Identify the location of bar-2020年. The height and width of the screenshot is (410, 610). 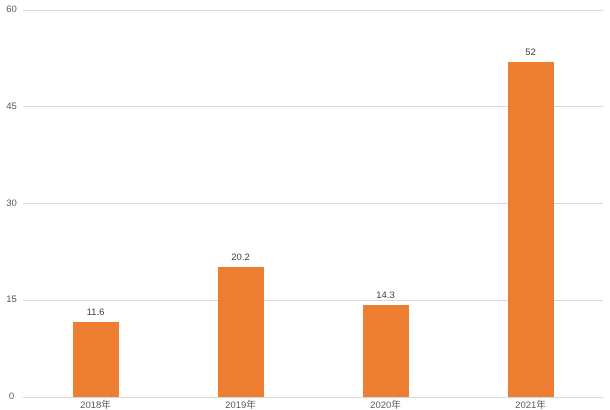
(385, 350).